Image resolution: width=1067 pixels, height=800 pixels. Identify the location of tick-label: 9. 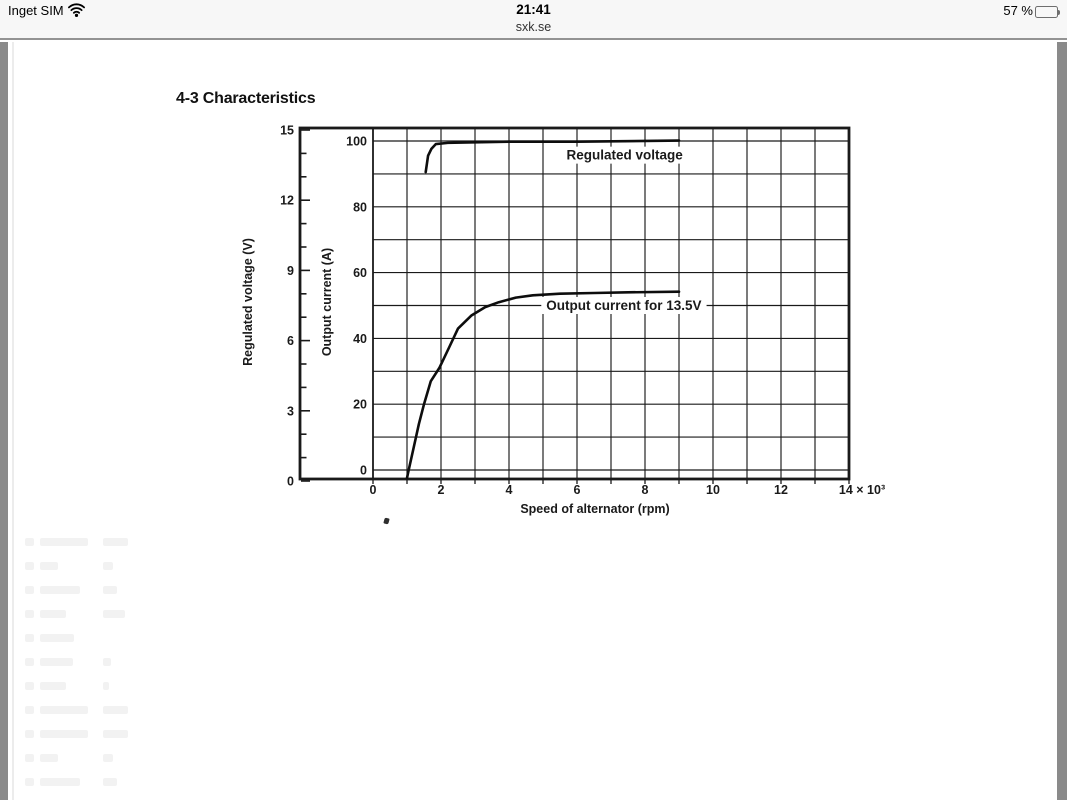
(290, 271).